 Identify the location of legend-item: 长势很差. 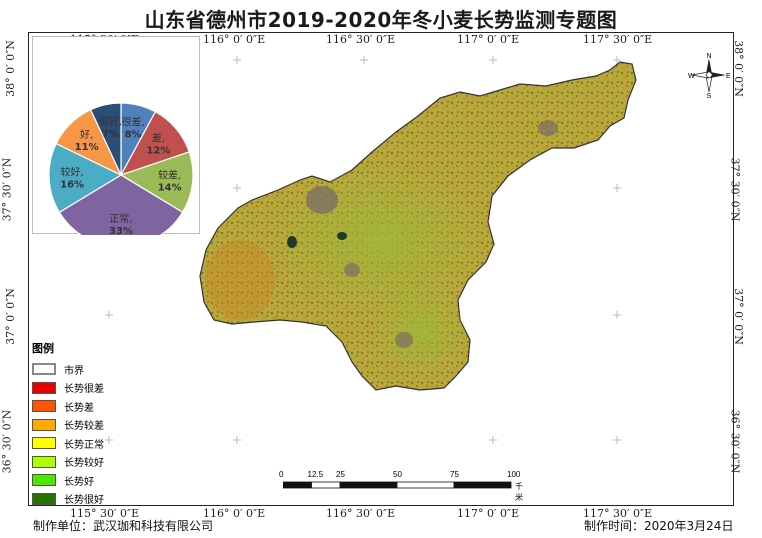
(94, 388).